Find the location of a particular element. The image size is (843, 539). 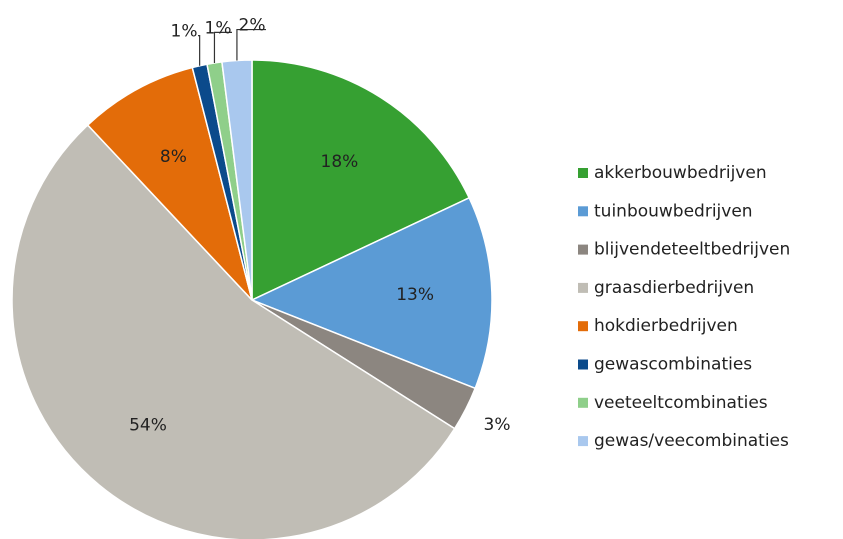

data-label: 54% is located at coordinates (148, 426).